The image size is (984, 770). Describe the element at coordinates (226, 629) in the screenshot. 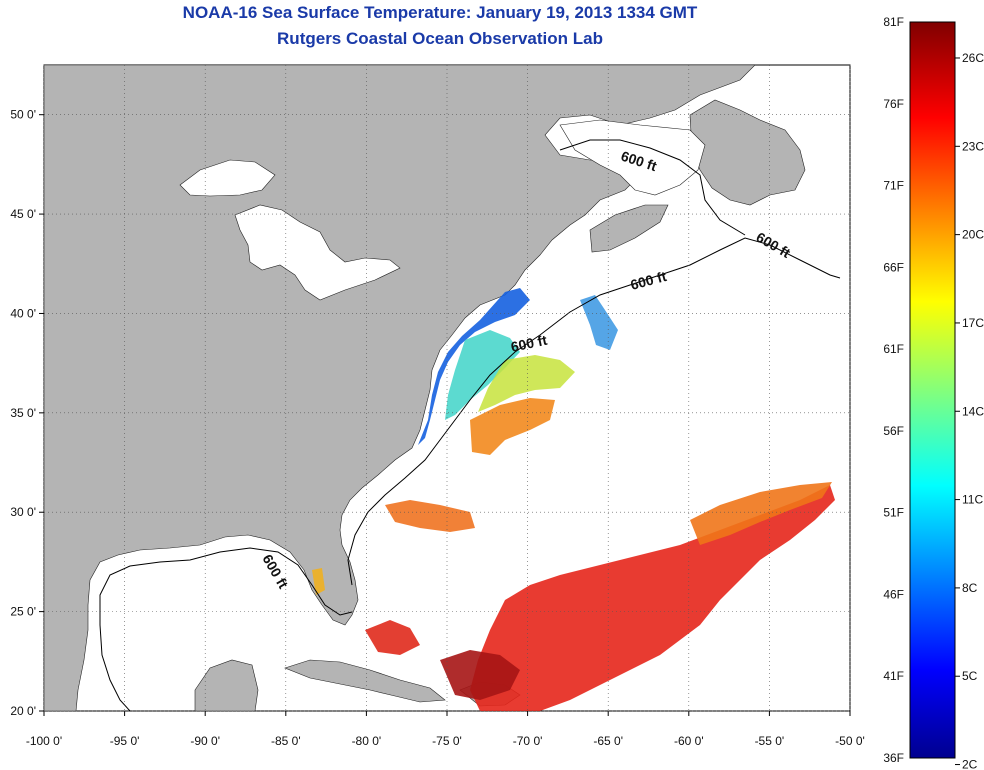

I see `isobath-600ft-gulf` at that location.